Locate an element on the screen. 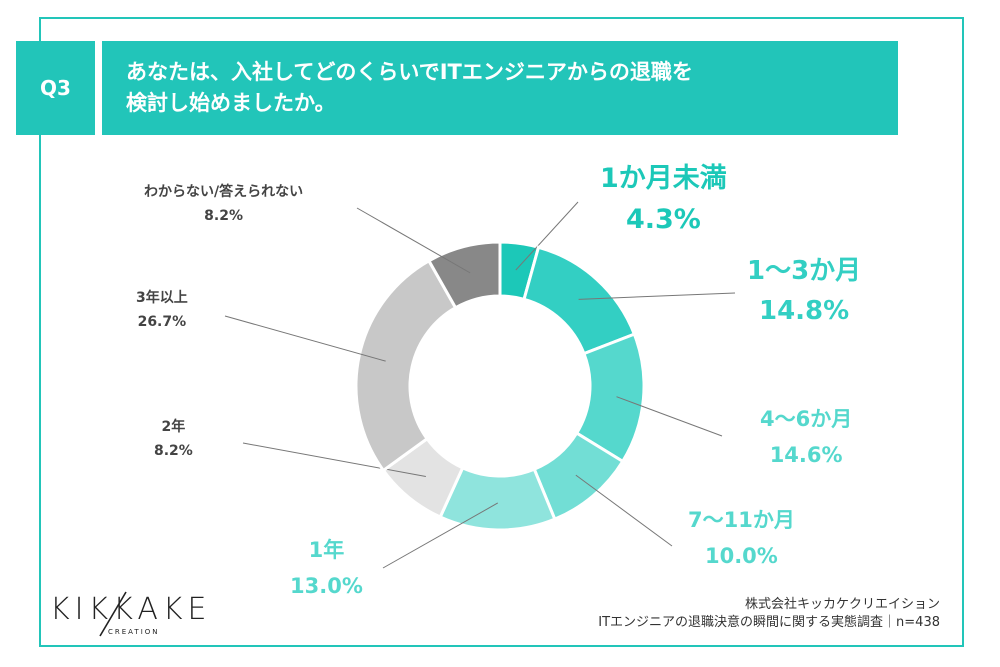  leader-line-4-6-months is located at coordinates (669, 416).